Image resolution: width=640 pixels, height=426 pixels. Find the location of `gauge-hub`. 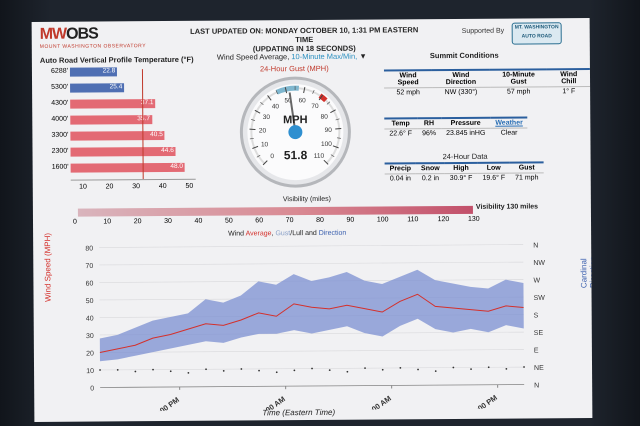

gauge-hub is located at coordinates (295, 132).